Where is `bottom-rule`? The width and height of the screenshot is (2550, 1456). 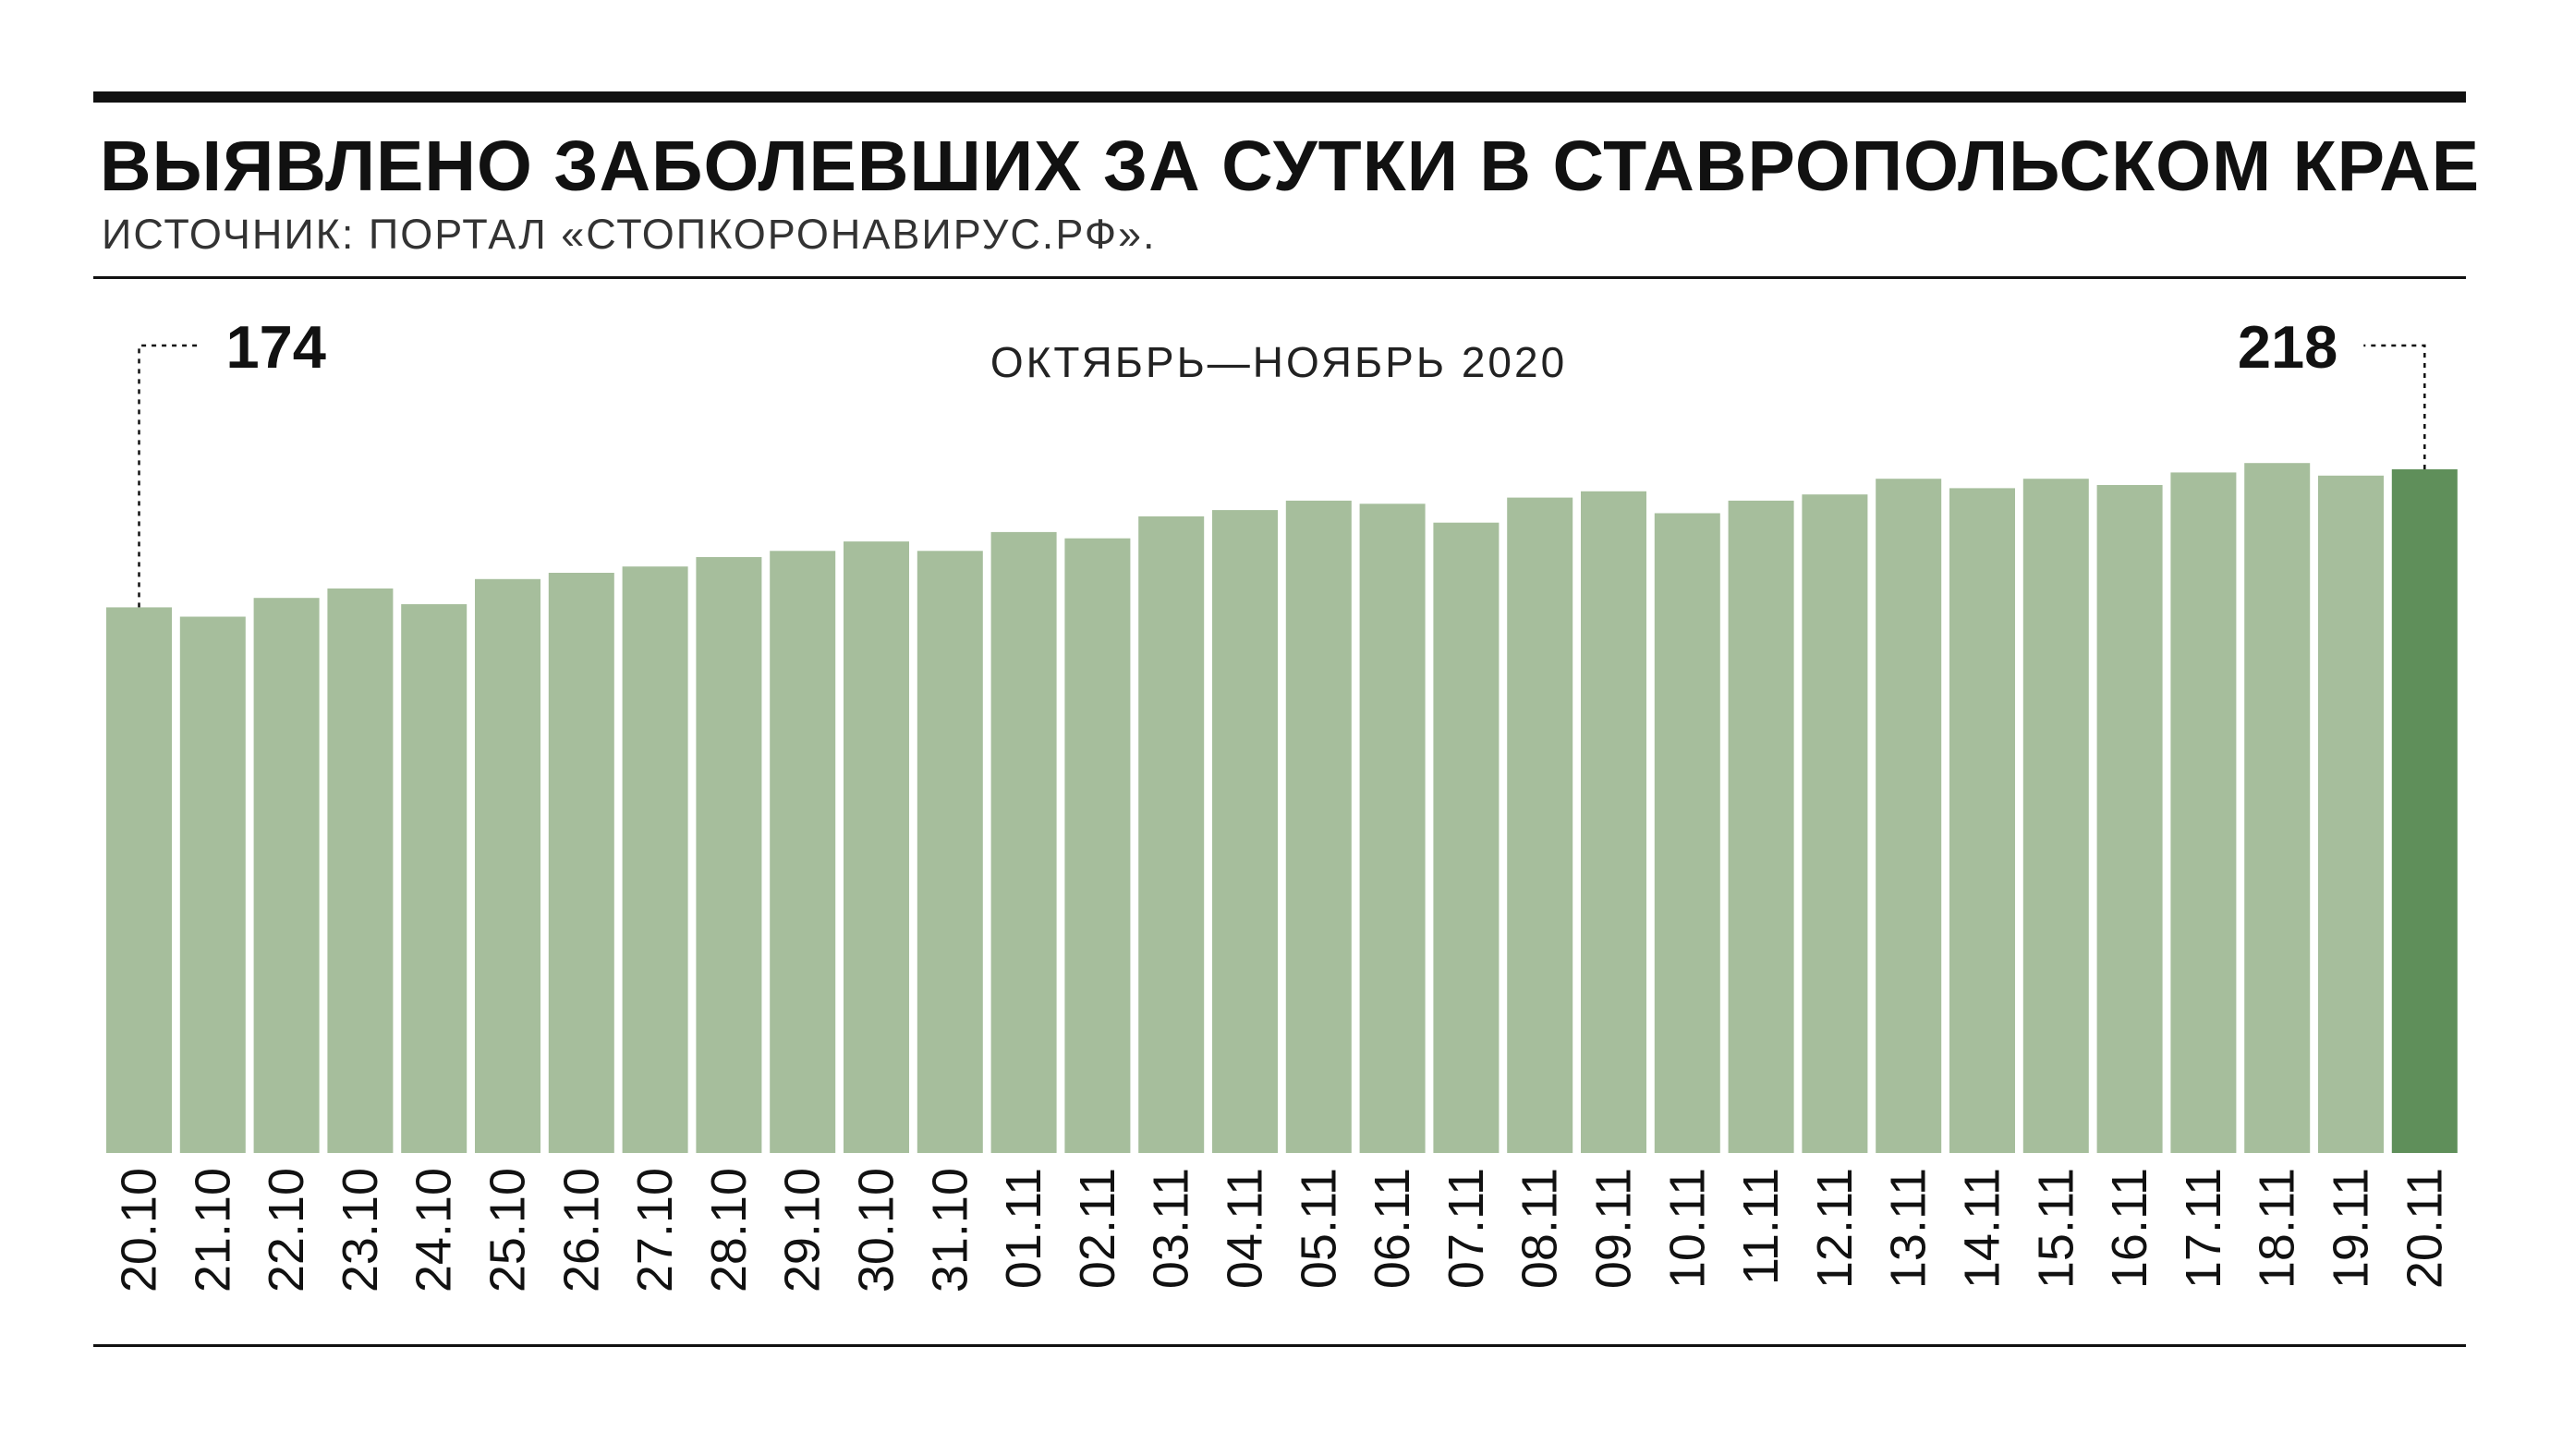
bottom-rule is located at coordinates (1279, 1345).